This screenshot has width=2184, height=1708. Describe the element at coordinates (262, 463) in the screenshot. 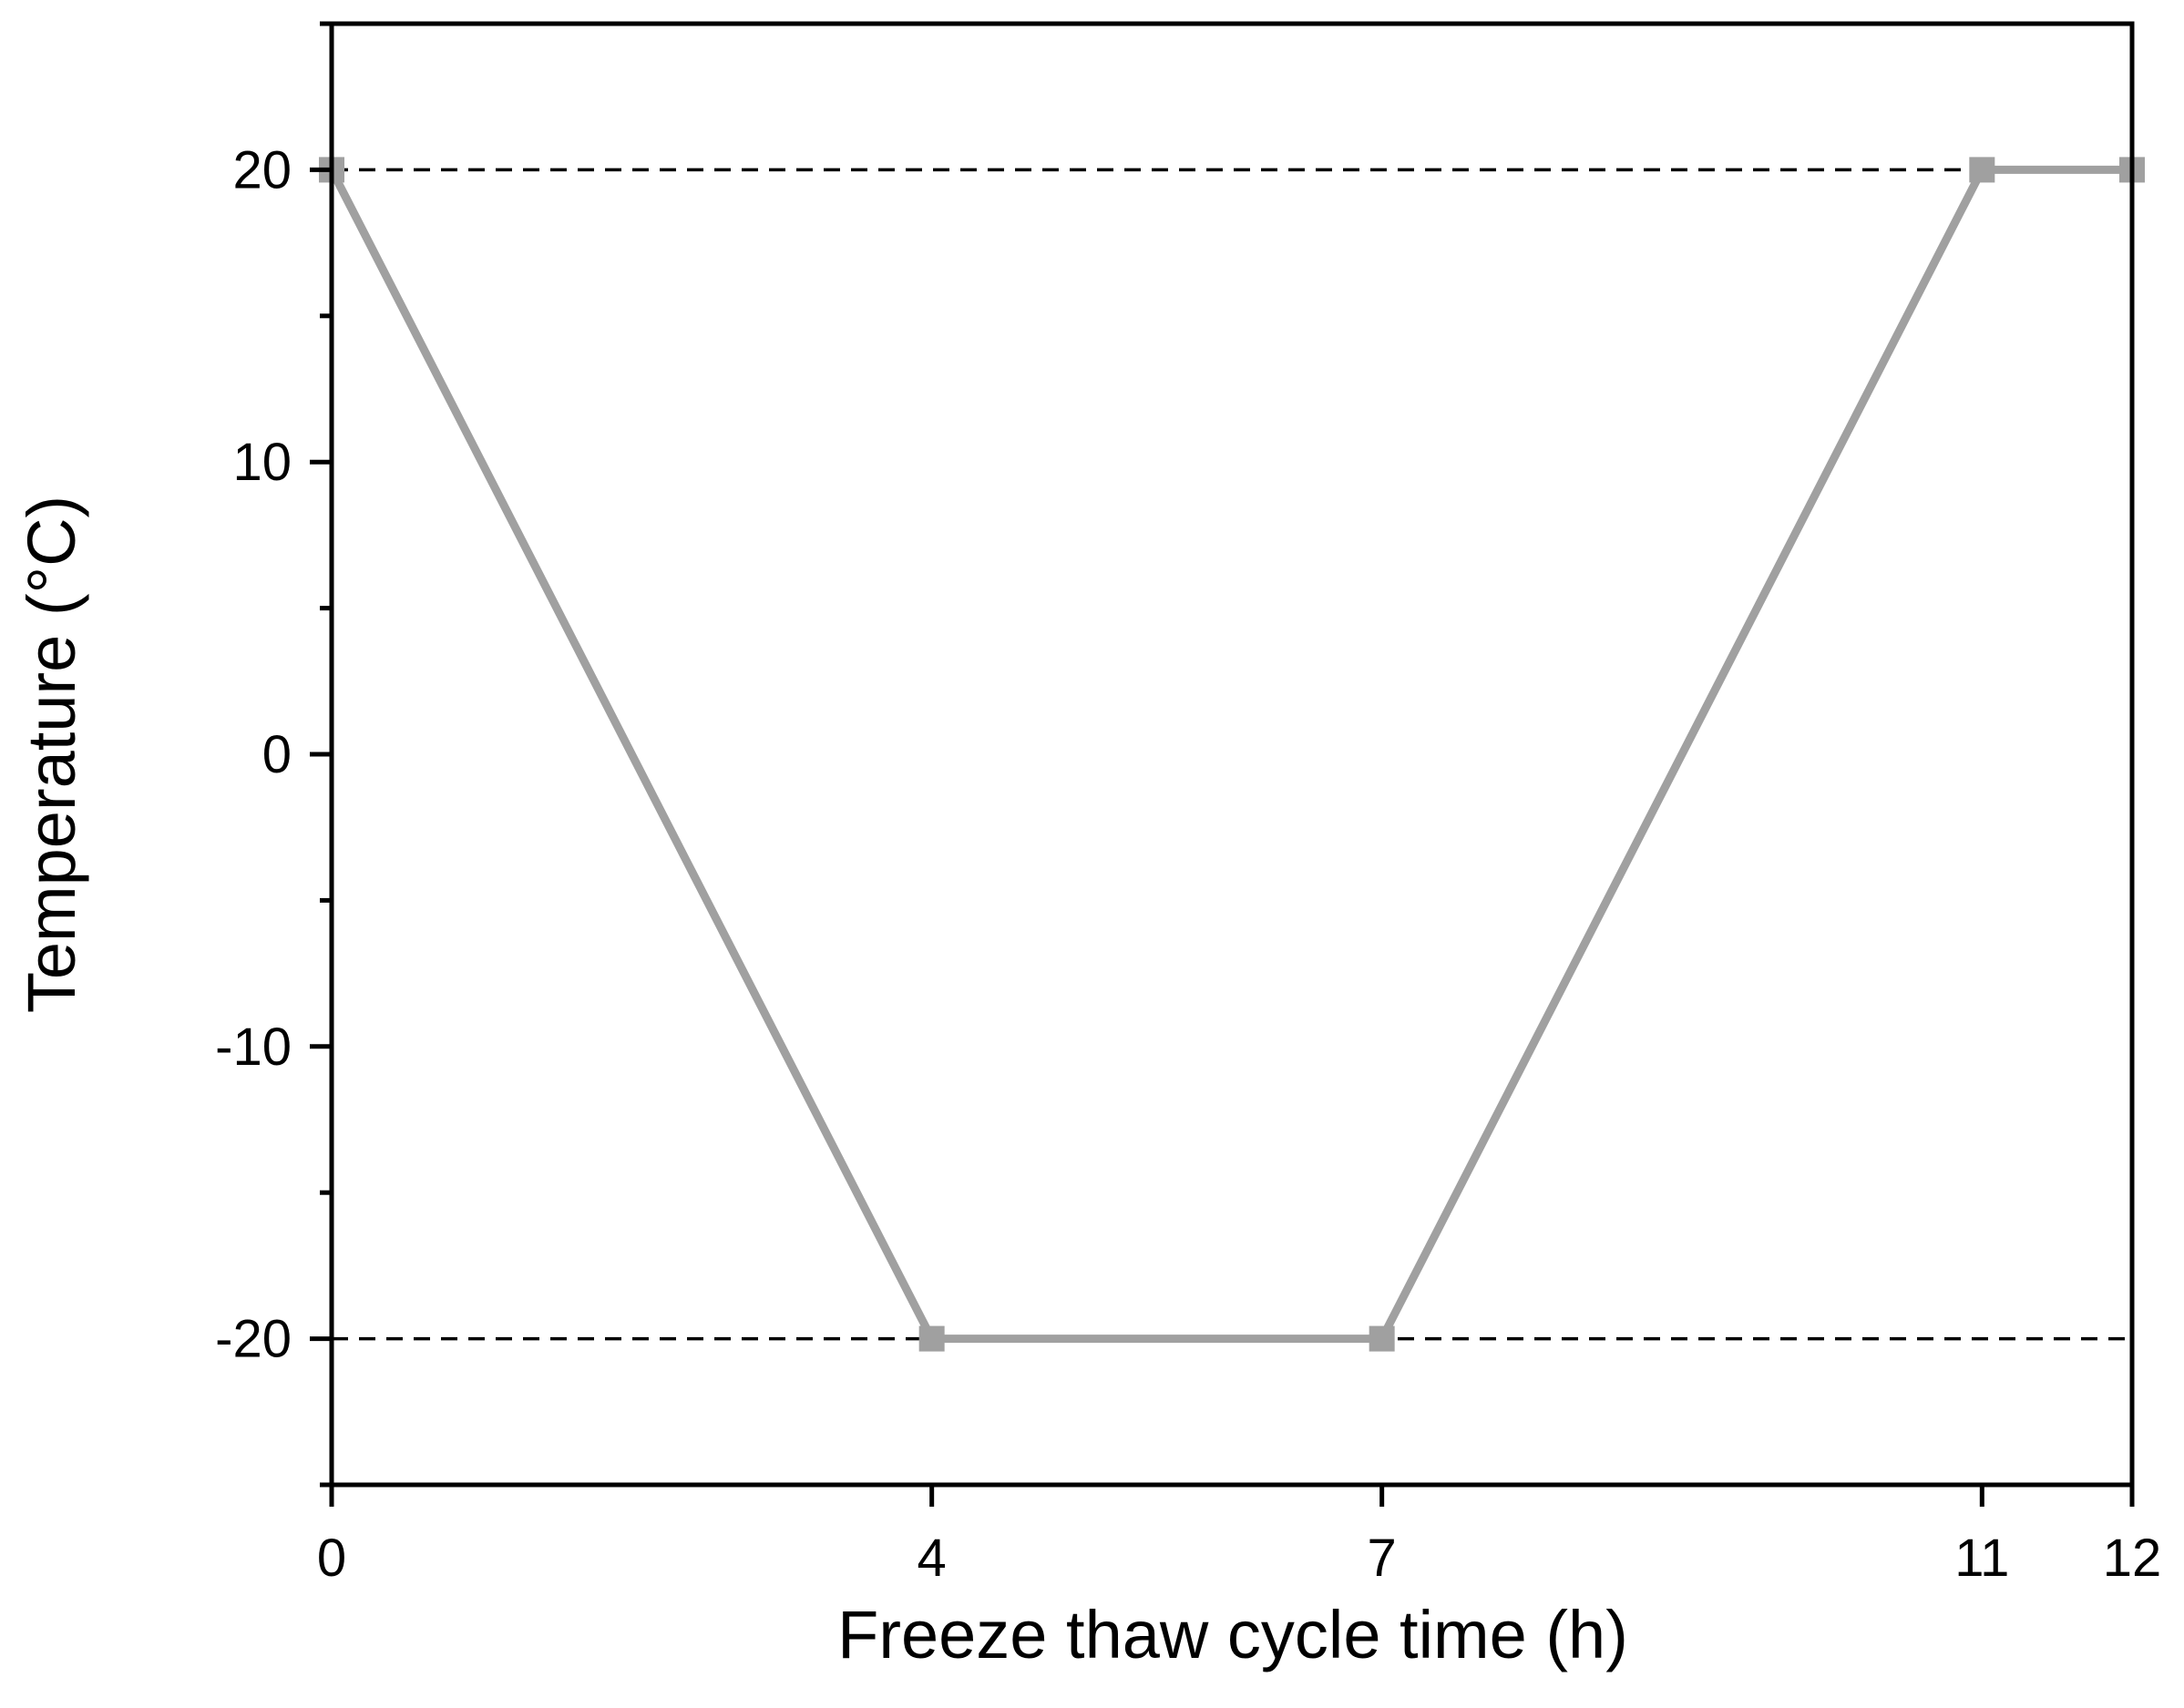

I see `y-tick-label: 10` at that location.